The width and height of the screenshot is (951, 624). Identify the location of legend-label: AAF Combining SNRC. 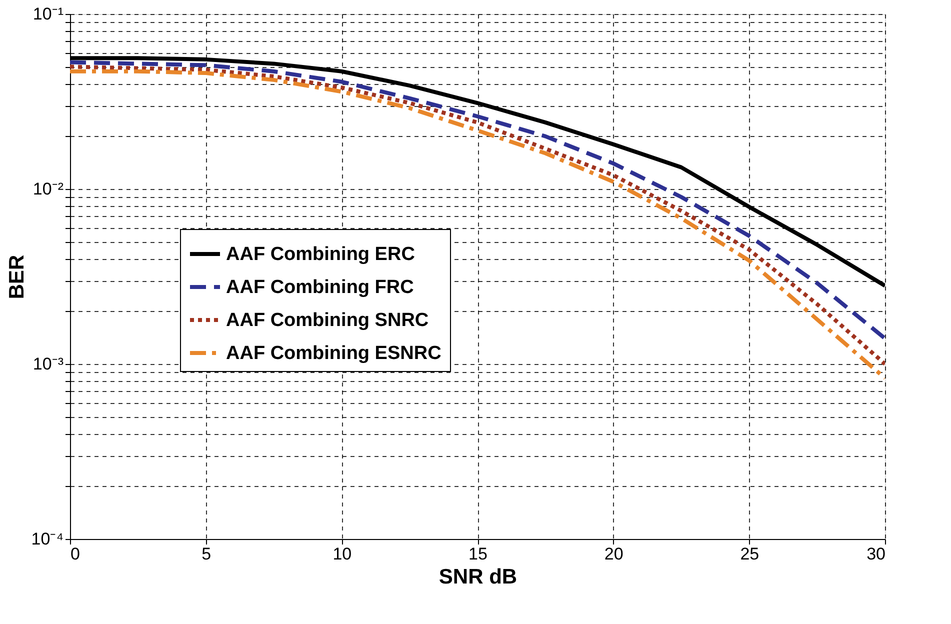
(327, 320).